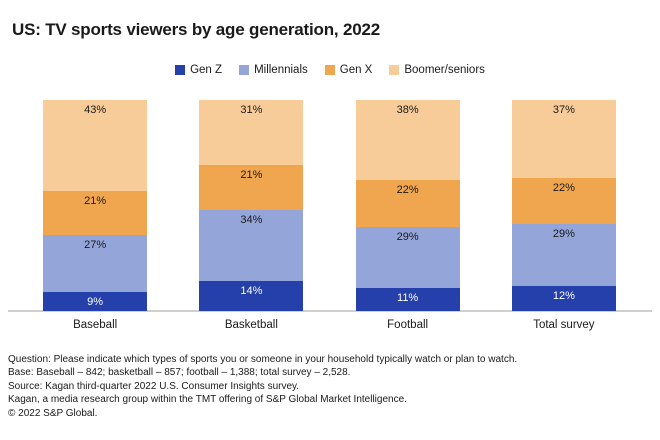 The image size is (660, 440). I want to click on value-label-baseball-boomer-seniors: 43%, so click(95, 110).